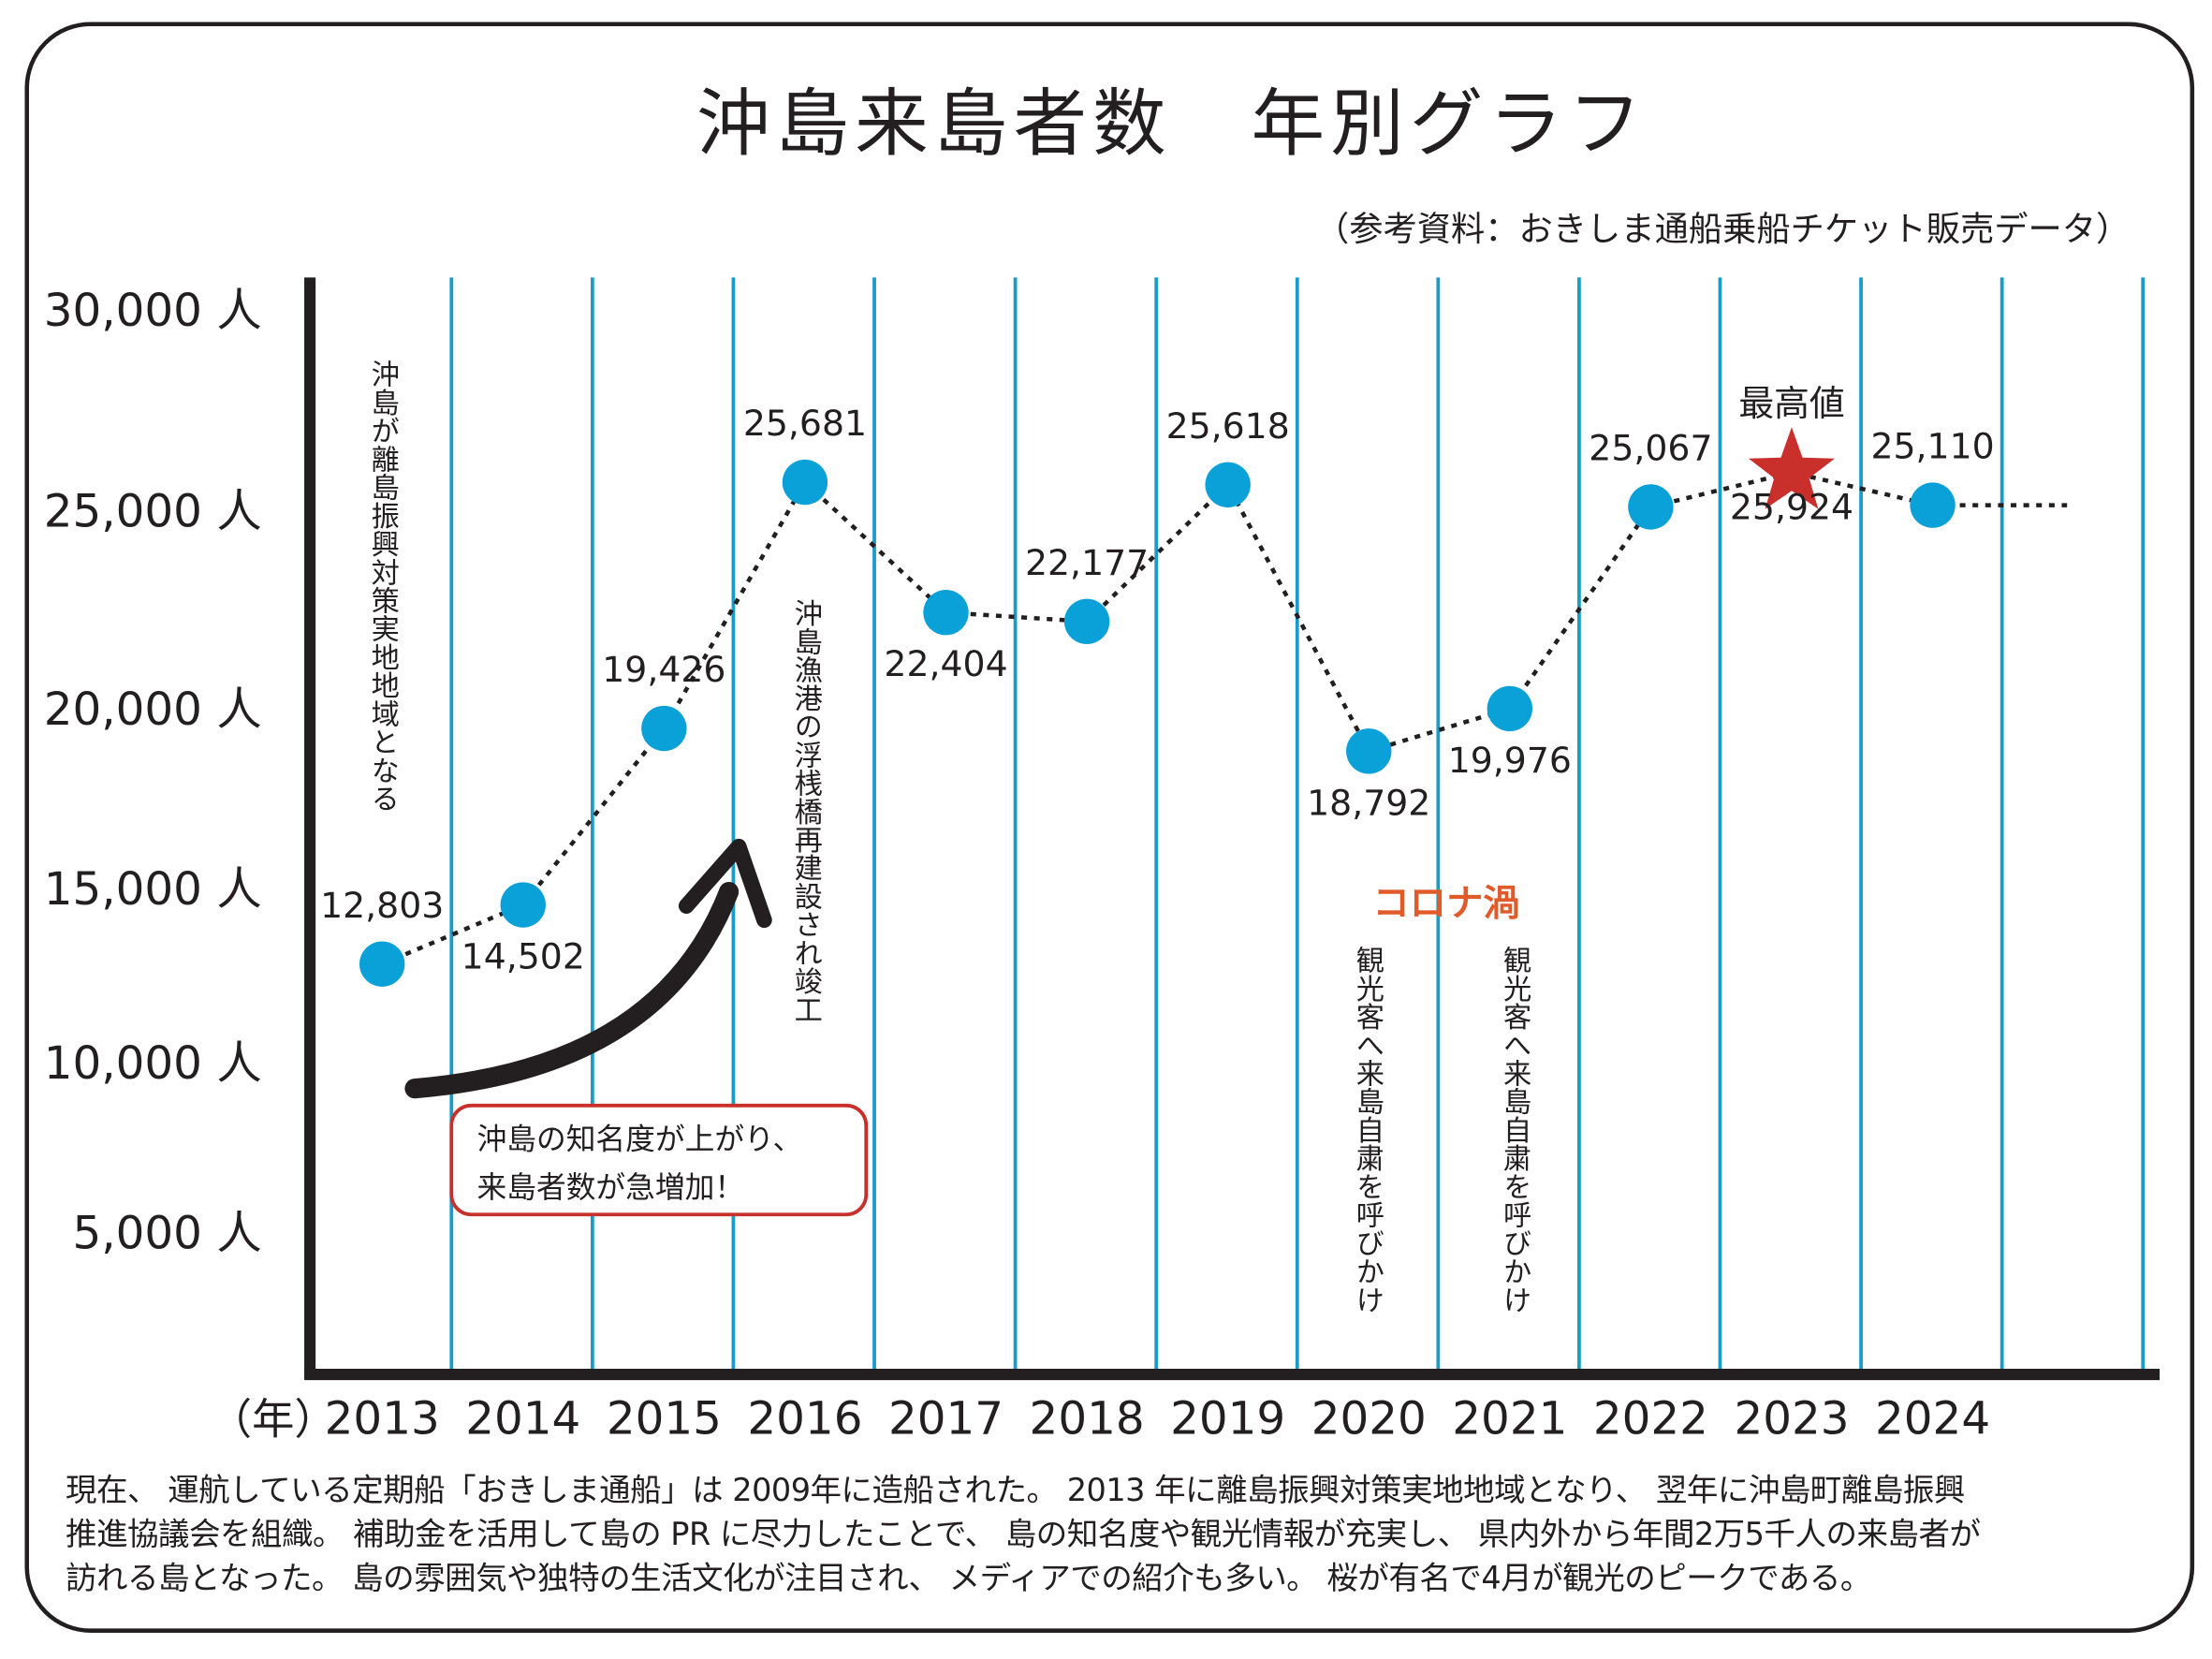  Describe the element at coordinates (1446, 904) in the screenshot. I see `annotation-covid: コロナ渦` at that location.